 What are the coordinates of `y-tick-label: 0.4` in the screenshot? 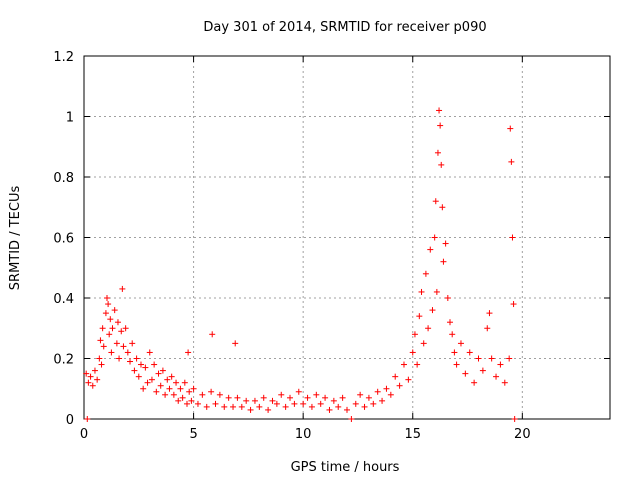 It's located at (63, 299).